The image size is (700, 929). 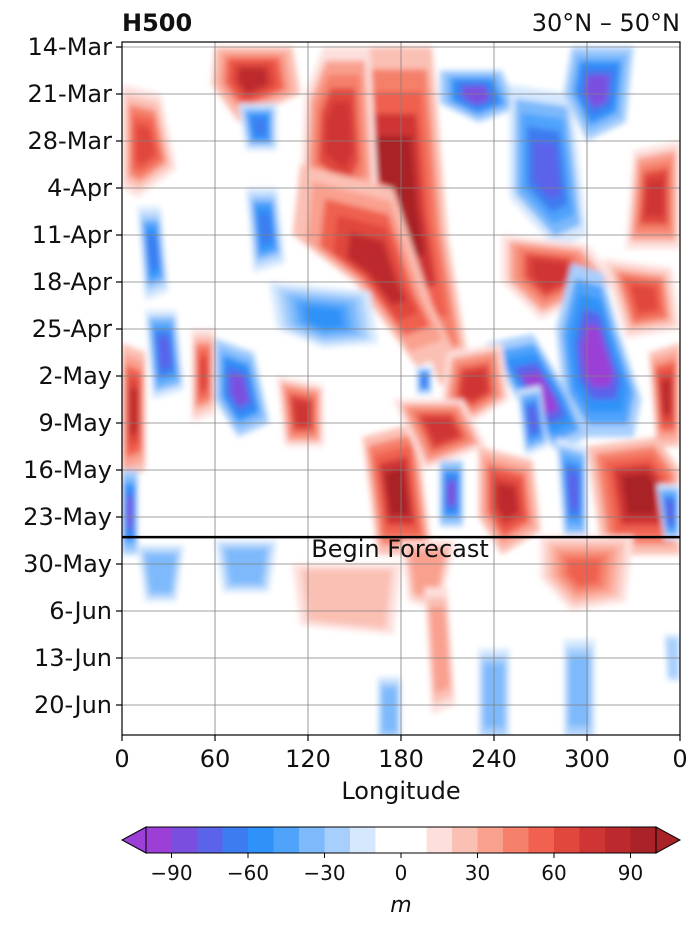 What do you see at coordinates (70, 94) in the screenshot?
I see `y-tick-label: 21-Mar` at bounding box center [70, 94].